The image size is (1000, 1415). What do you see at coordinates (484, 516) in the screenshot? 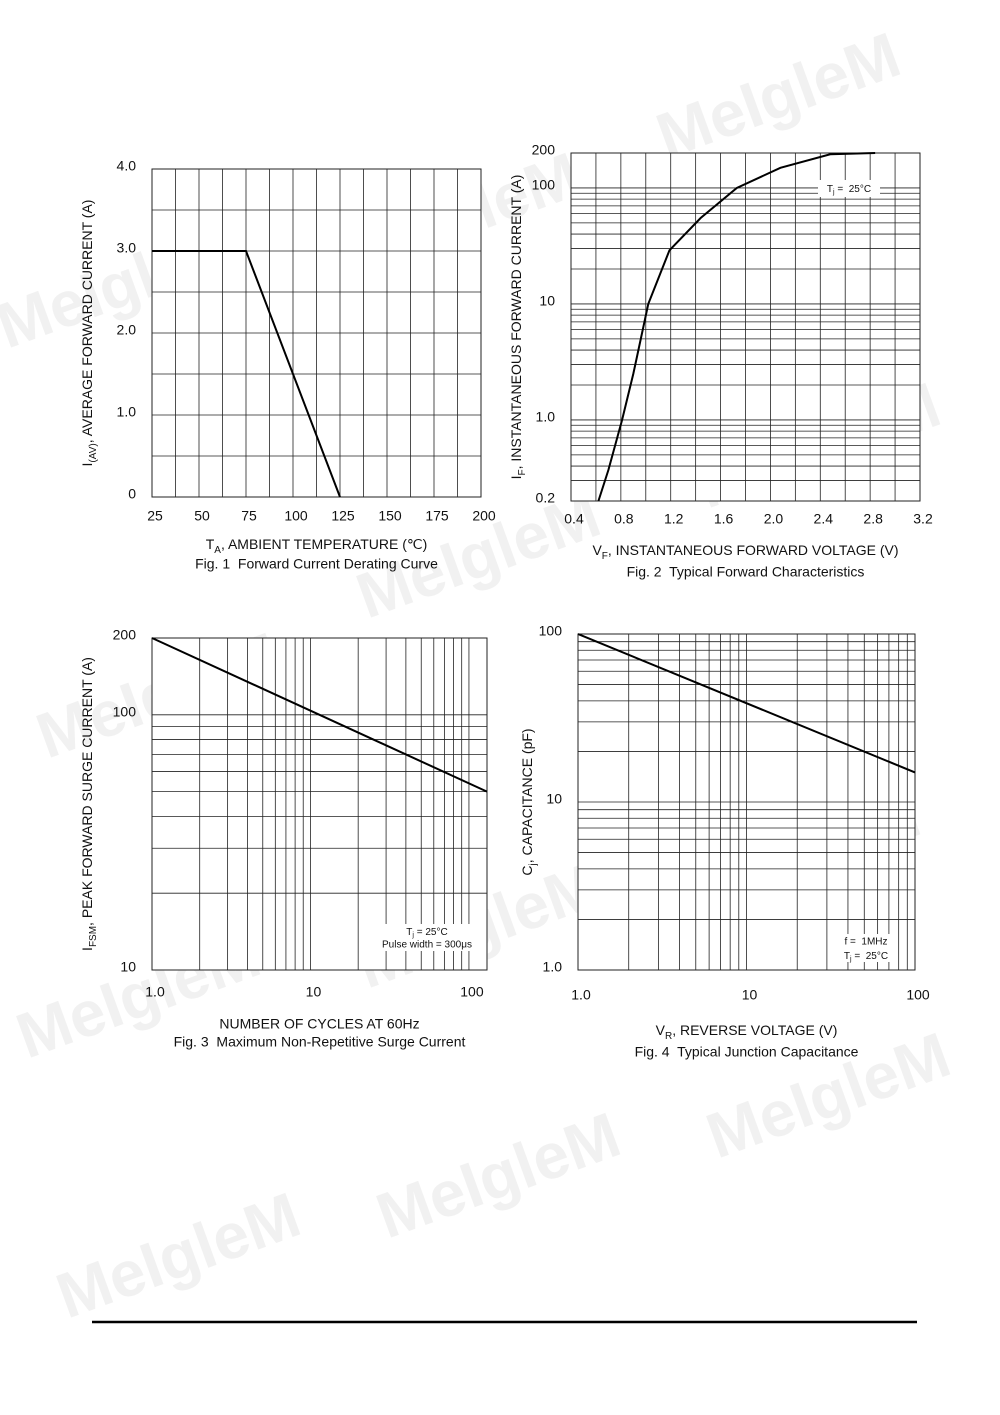
I see `x-tick-label: 200` at bounding box center [484, 516].